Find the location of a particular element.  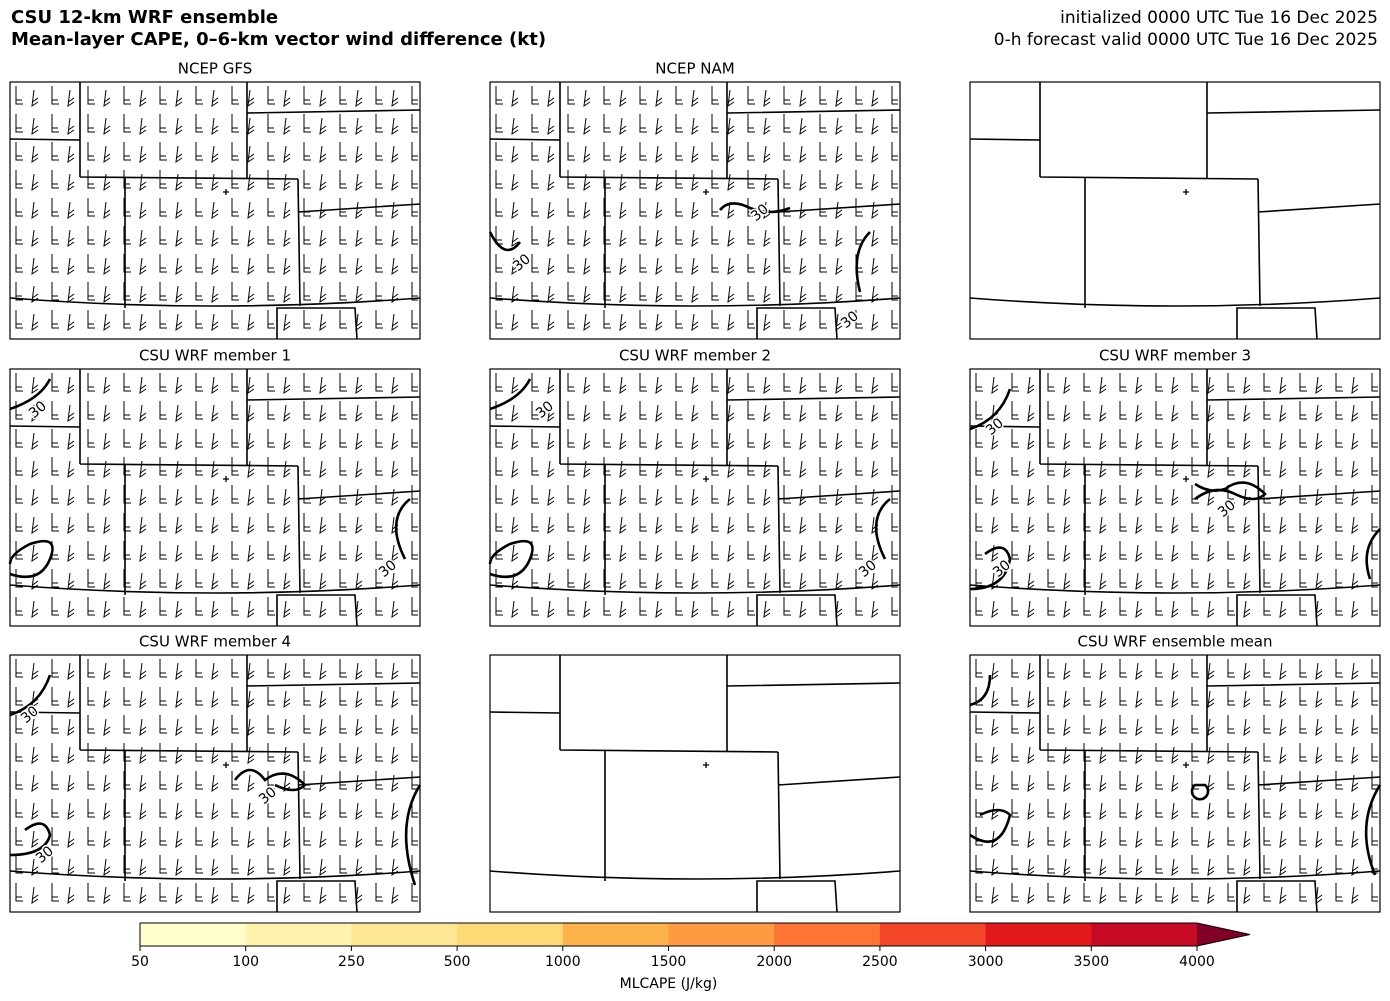

panel-title: NCEP NAM is located at coordinates (694, 69).